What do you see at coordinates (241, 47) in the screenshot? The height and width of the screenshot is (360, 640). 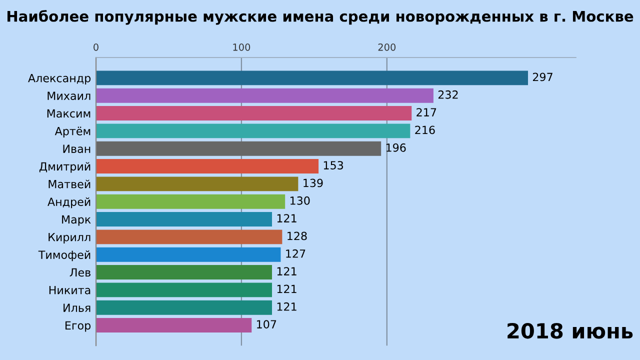 I see `x-tick-label: 100` at bounding box center [241, 47].